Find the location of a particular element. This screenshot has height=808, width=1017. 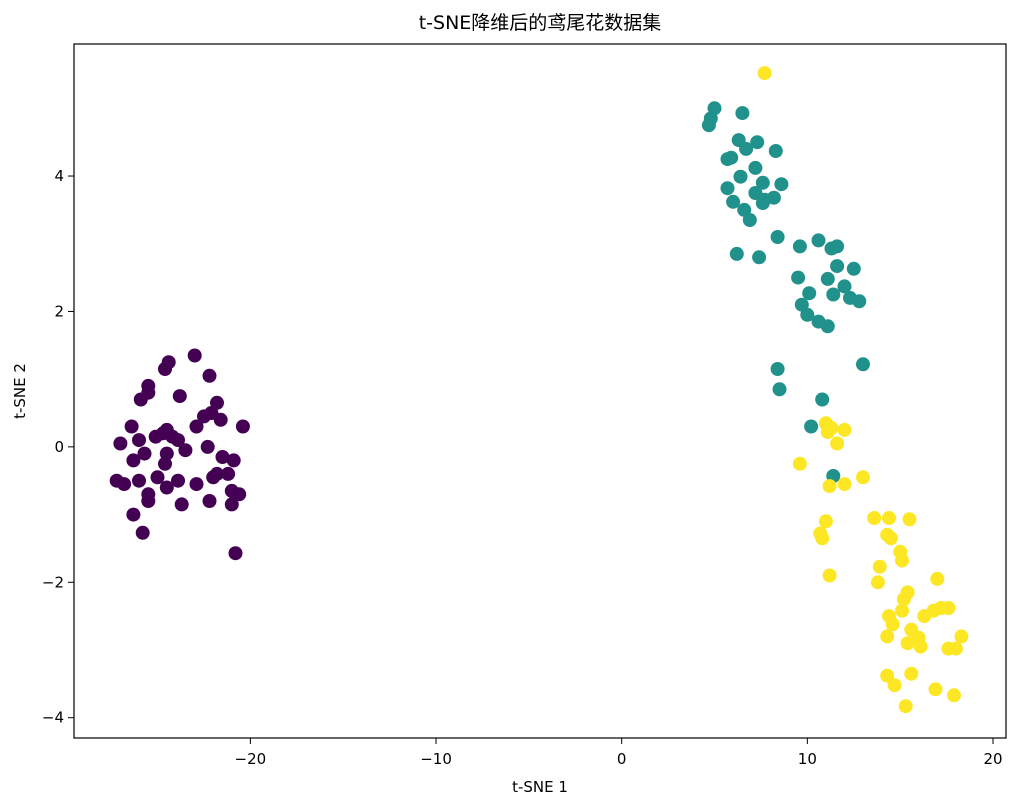

y-tick-label: 4 is located at coordinates (59, 176).